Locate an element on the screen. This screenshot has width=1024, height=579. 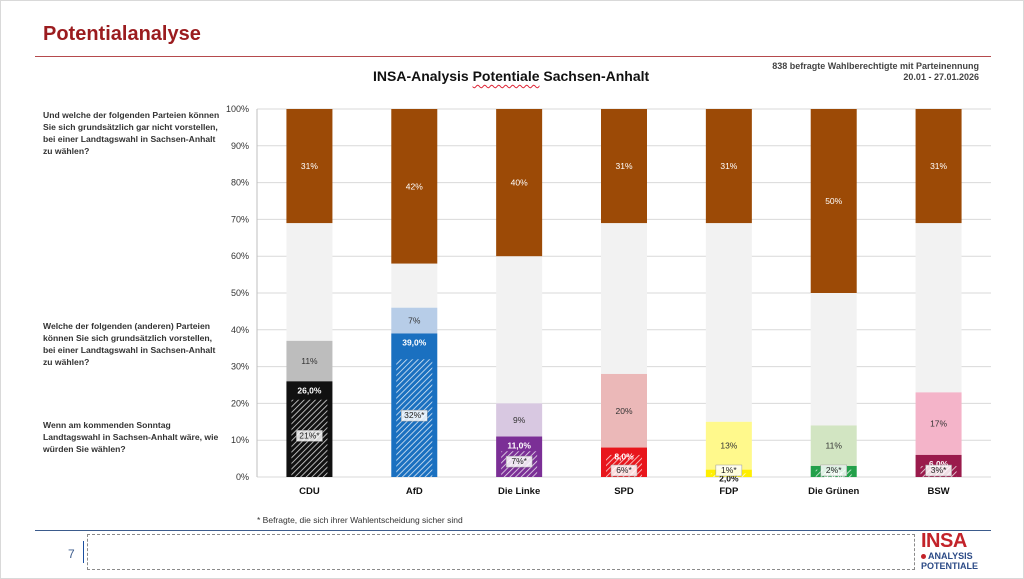
y-tick-label: 60% is located at coordinates (240, 256).